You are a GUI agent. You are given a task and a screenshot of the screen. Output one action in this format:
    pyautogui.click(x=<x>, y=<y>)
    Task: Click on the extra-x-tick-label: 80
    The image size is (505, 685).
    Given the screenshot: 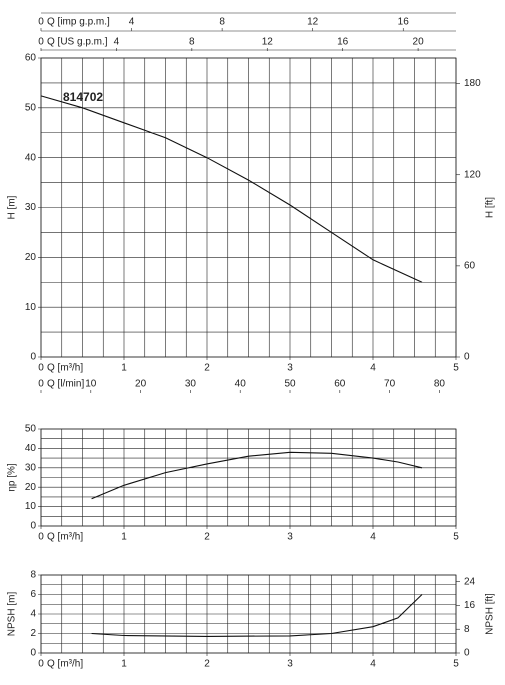 What is the action you would take?
    pyautogui.click(x=440, y=384)
    